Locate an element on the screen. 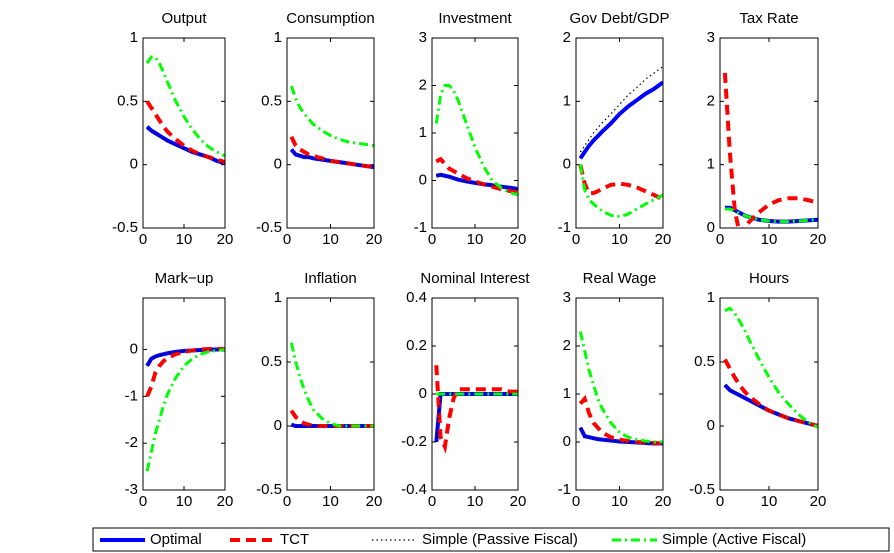  panel-title: Tax Rate is located at coordinates (768, 18).